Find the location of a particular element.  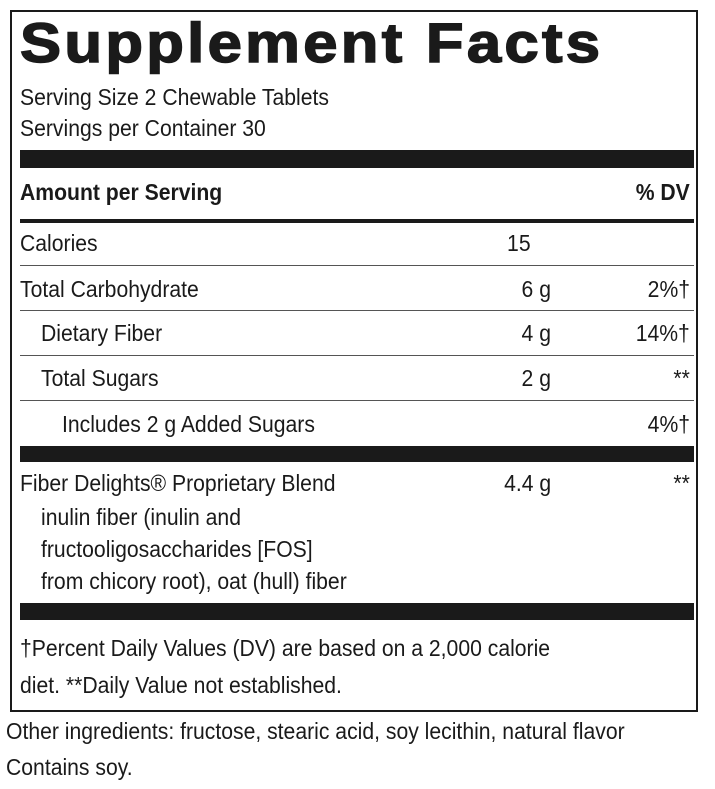

row-name: Total Sugars is located at coordinates (100, 378).